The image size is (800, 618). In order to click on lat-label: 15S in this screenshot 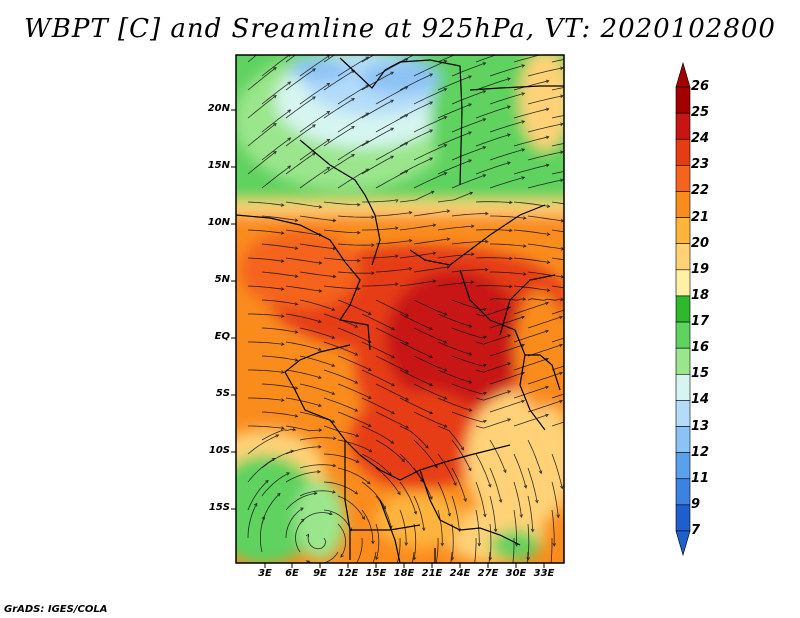, I will do `click(219, 507)`.